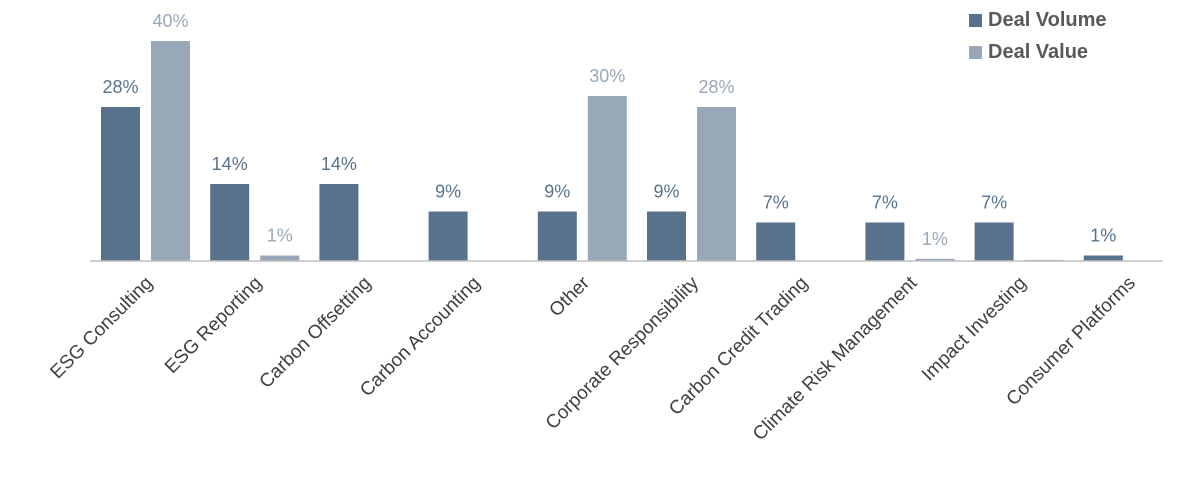  What do you see at coordinates (974, 329) in the screenshot?
I see `category-label-impact-investing: Impact Investing` at bounding box center [974, 329].